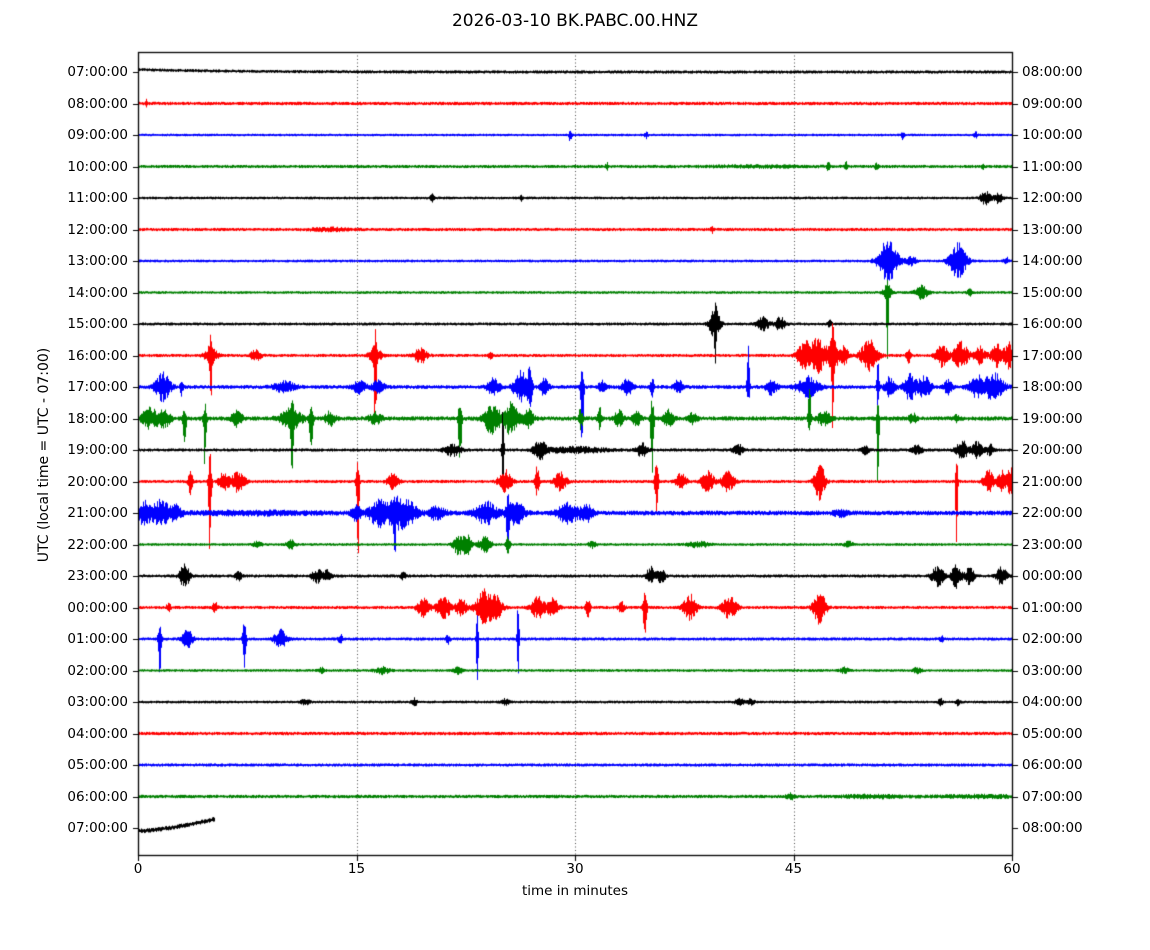  Describe the element at coordinates (1052, 733) in the screenshot. I see `utc-time-label-right-21: 05:00:00` at that location.